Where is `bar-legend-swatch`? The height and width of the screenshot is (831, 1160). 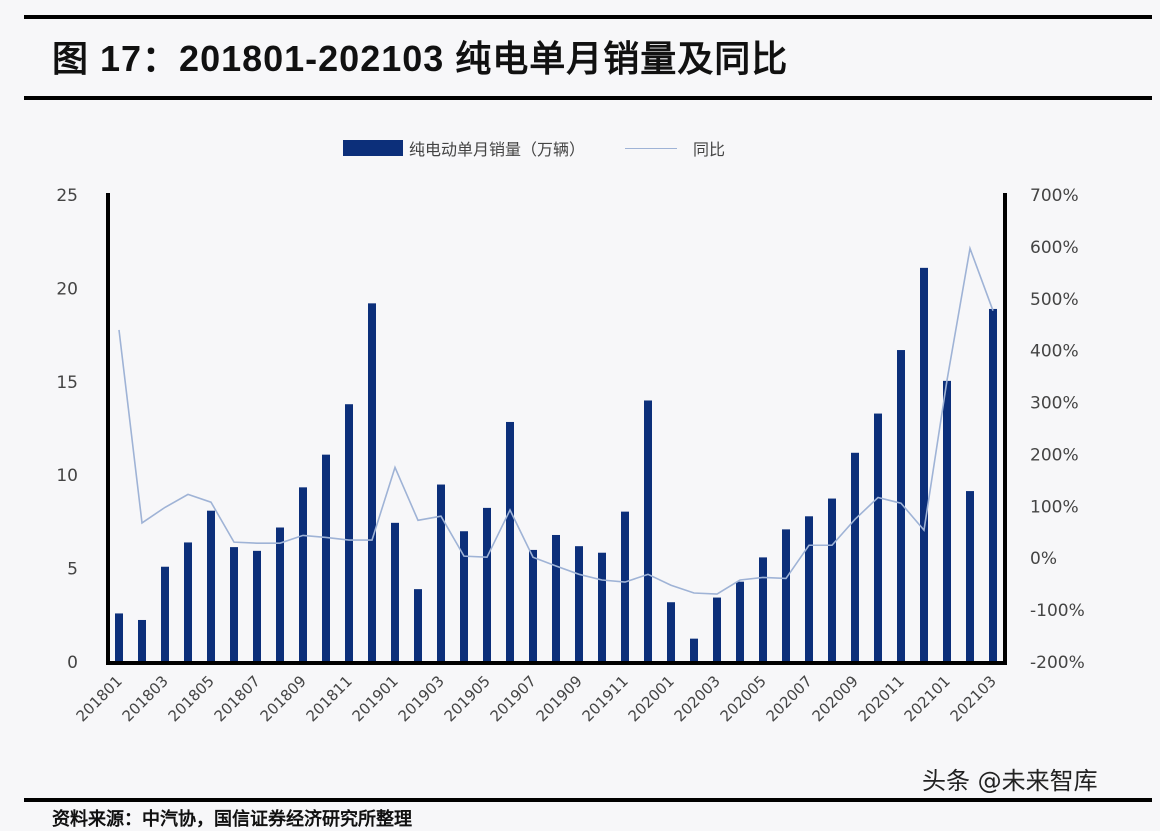
bar-legend-swatch is located at coordinates (373, 148).